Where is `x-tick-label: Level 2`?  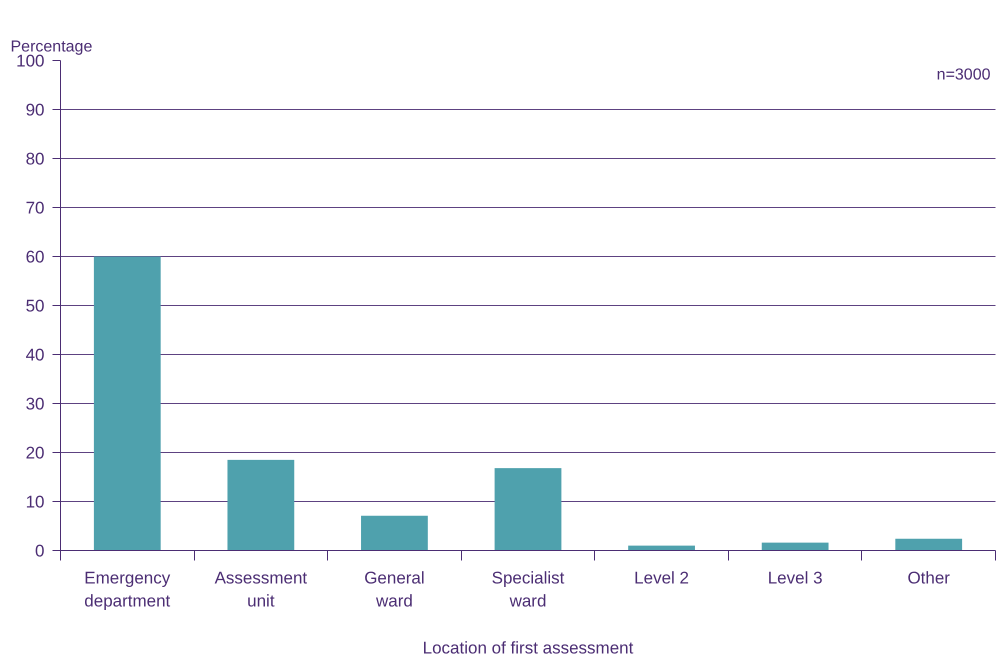 x-tick-label: Level 2 is located at coordinates (661, 578).